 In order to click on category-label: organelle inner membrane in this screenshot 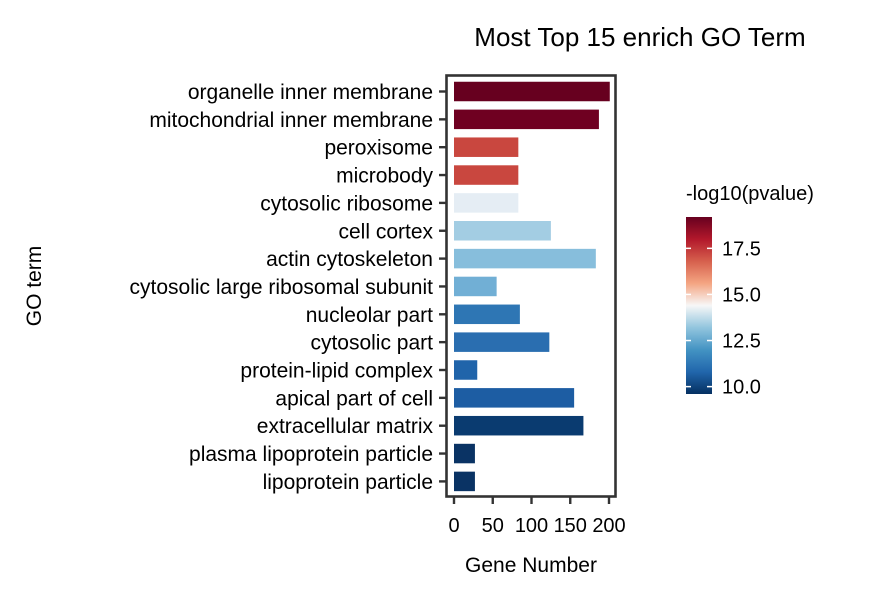, I will do `click(310, 92)`.